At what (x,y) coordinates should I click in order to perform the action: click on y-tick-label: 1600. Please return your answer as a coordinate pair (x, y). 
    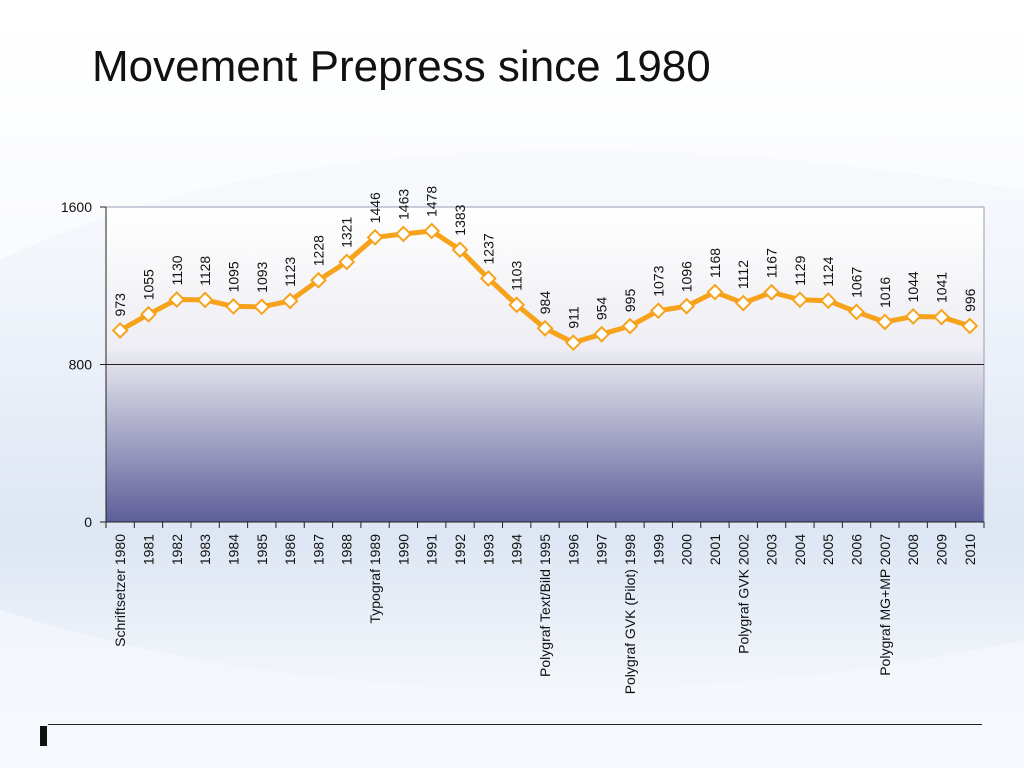
    Looking at the image, I should click on (76, 207).